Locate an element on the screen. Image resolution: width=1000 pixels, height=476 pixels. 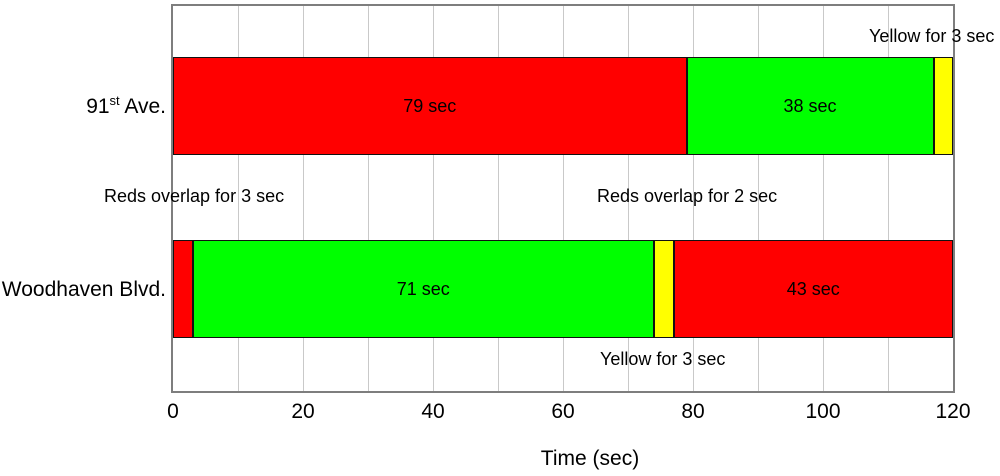
x-tick-20: 20 is located at coordinates (303, 411).